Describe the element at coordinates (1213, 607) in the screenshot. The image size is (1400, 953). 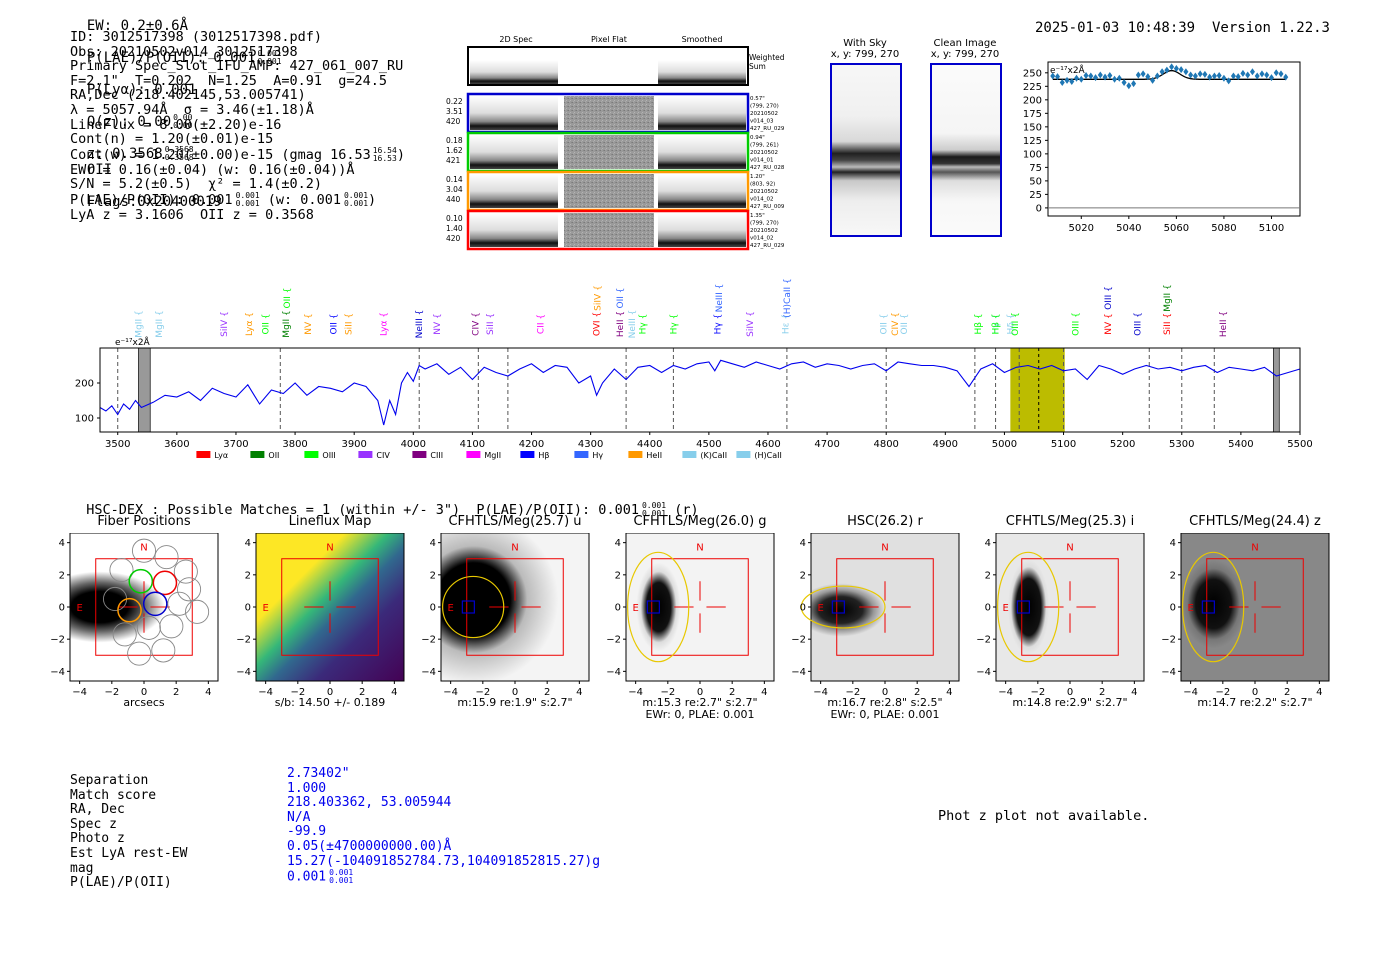
I see `cutout-aperture-ellipse` at that location.